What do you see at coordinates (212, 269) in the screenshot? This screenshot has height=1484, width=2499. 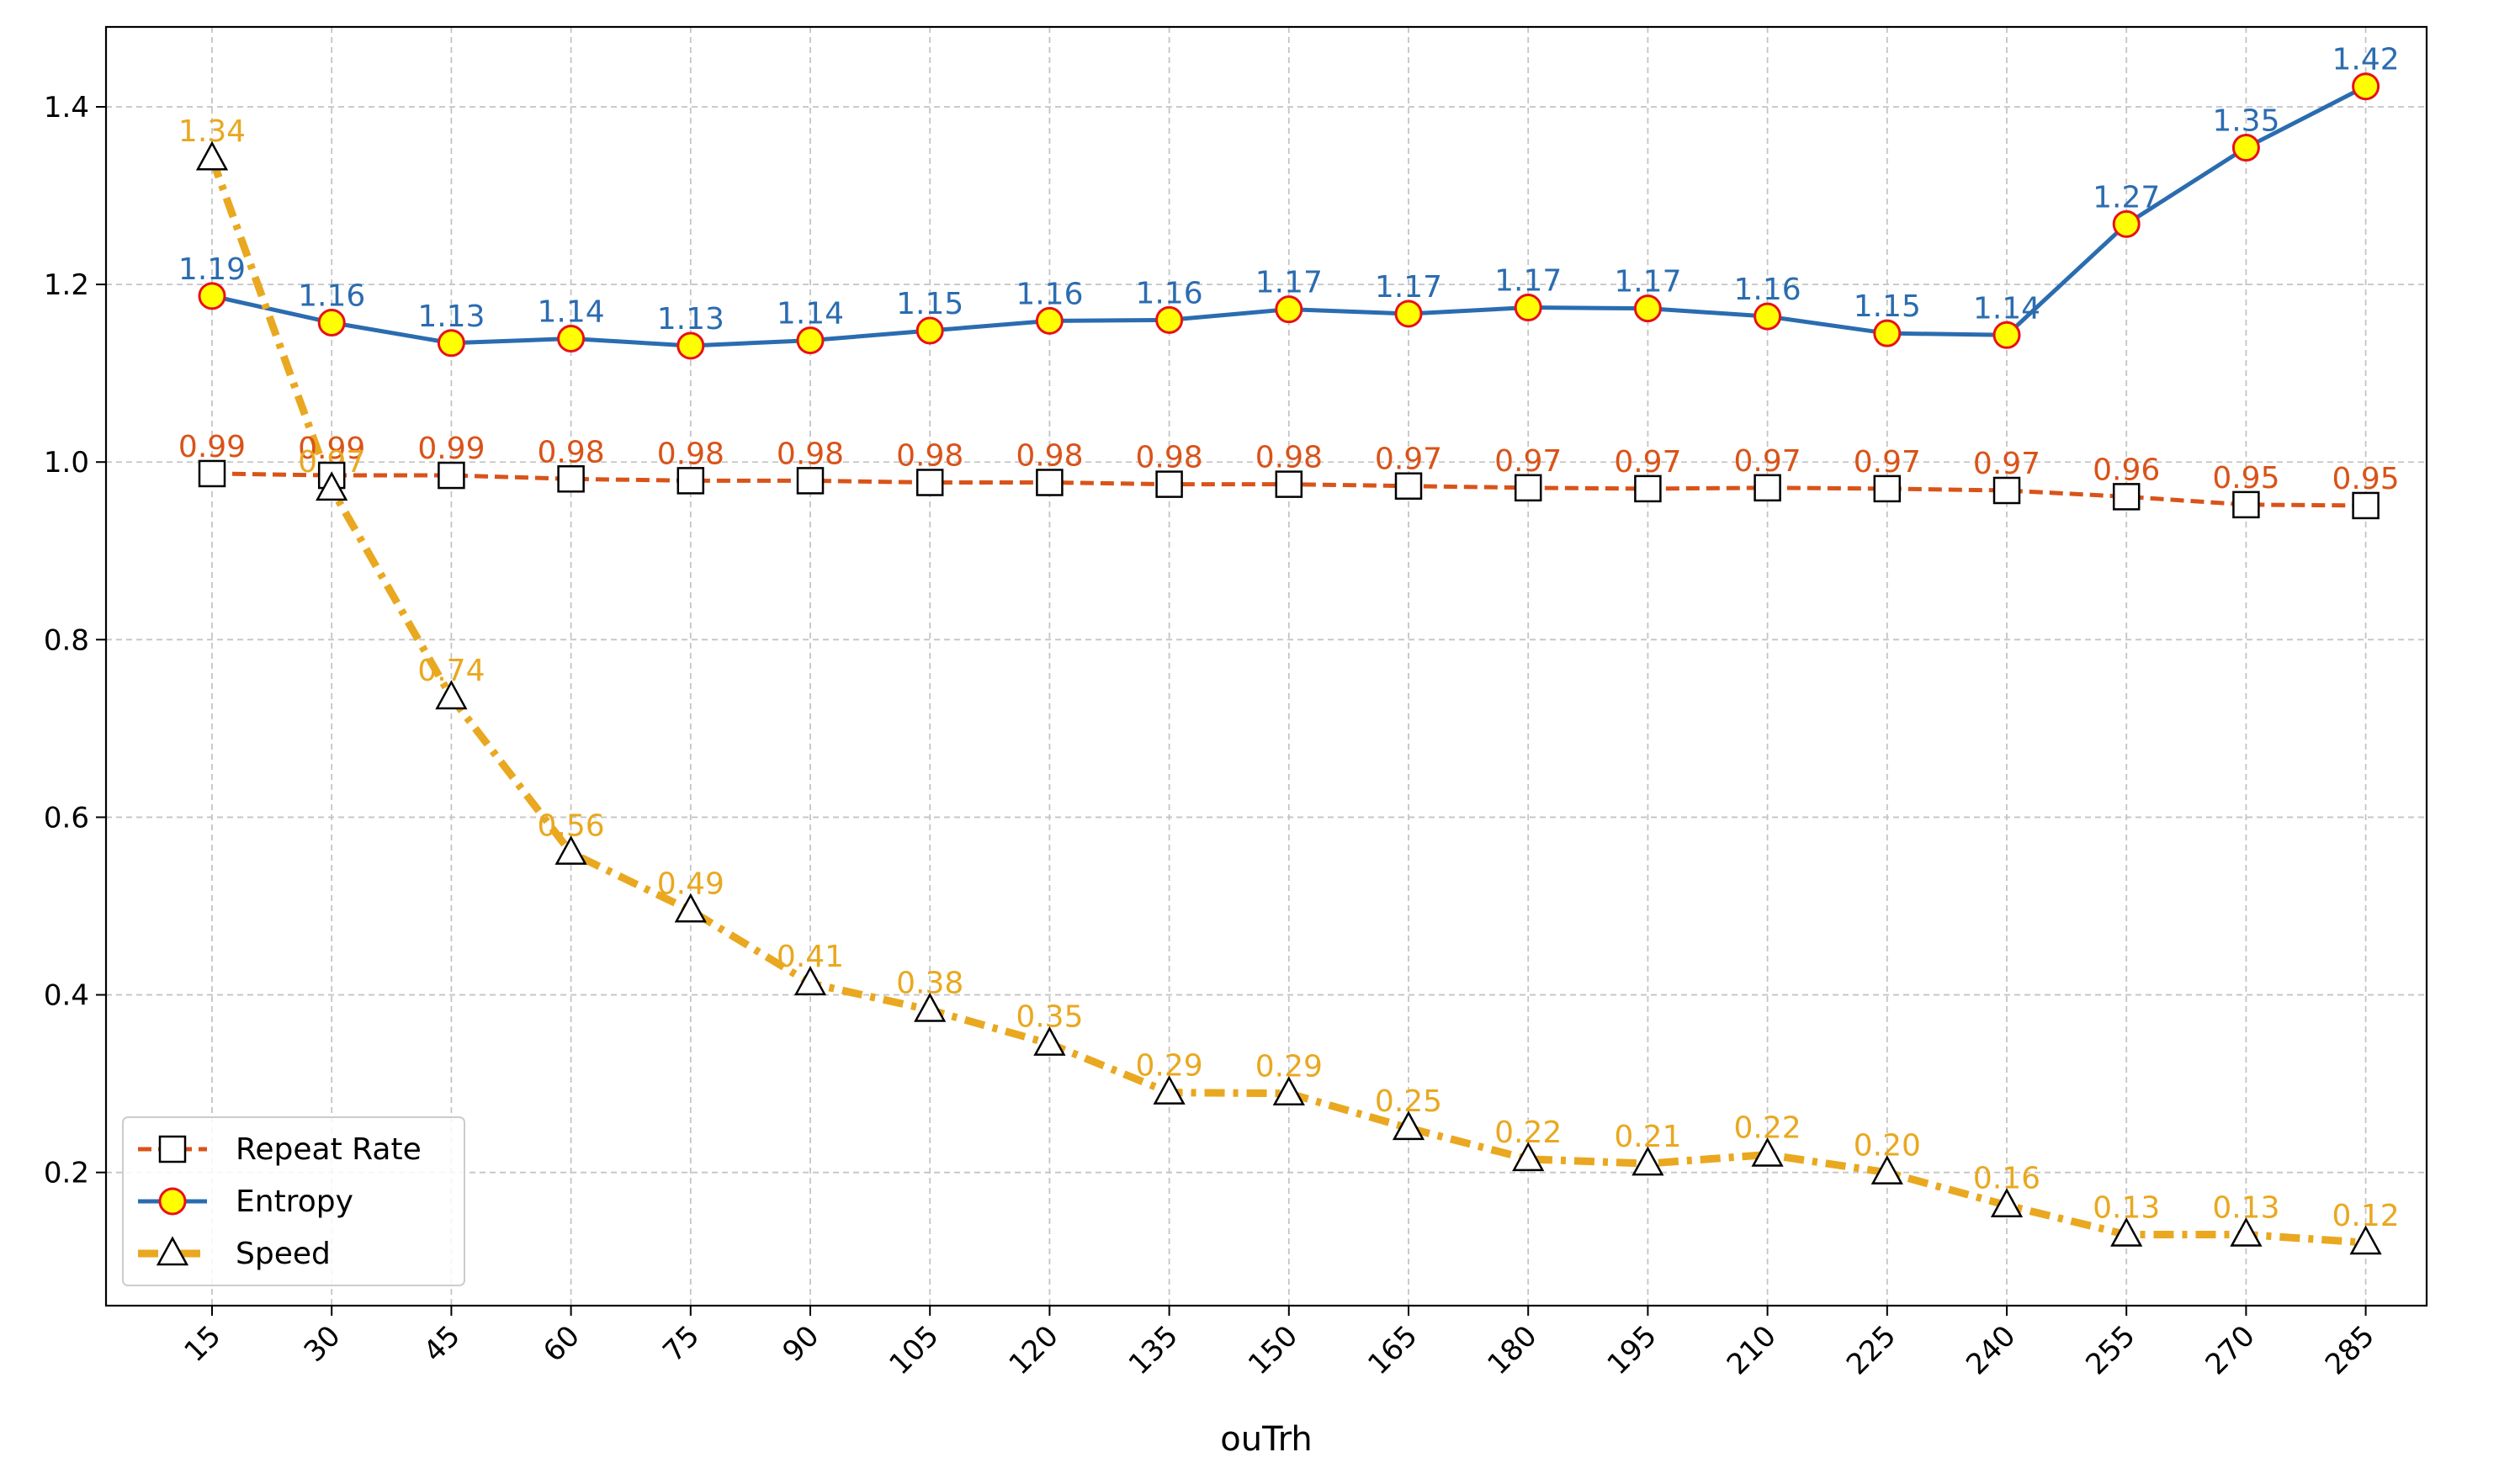 I see `data-label: 1.19` at bounding box center [212, 269].